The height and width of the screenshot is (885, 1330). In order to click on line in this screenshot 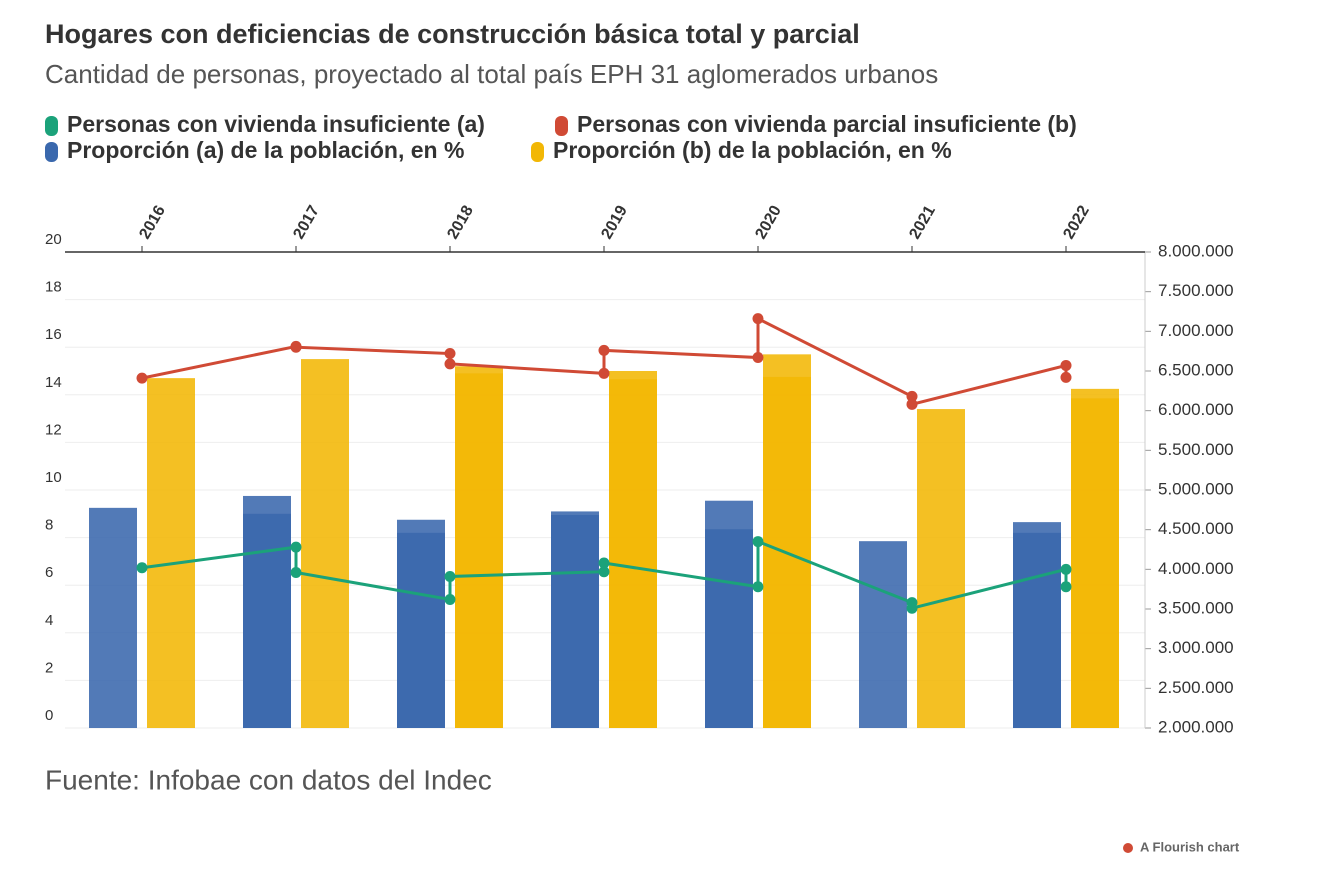, I will do `click(604, 361)`.